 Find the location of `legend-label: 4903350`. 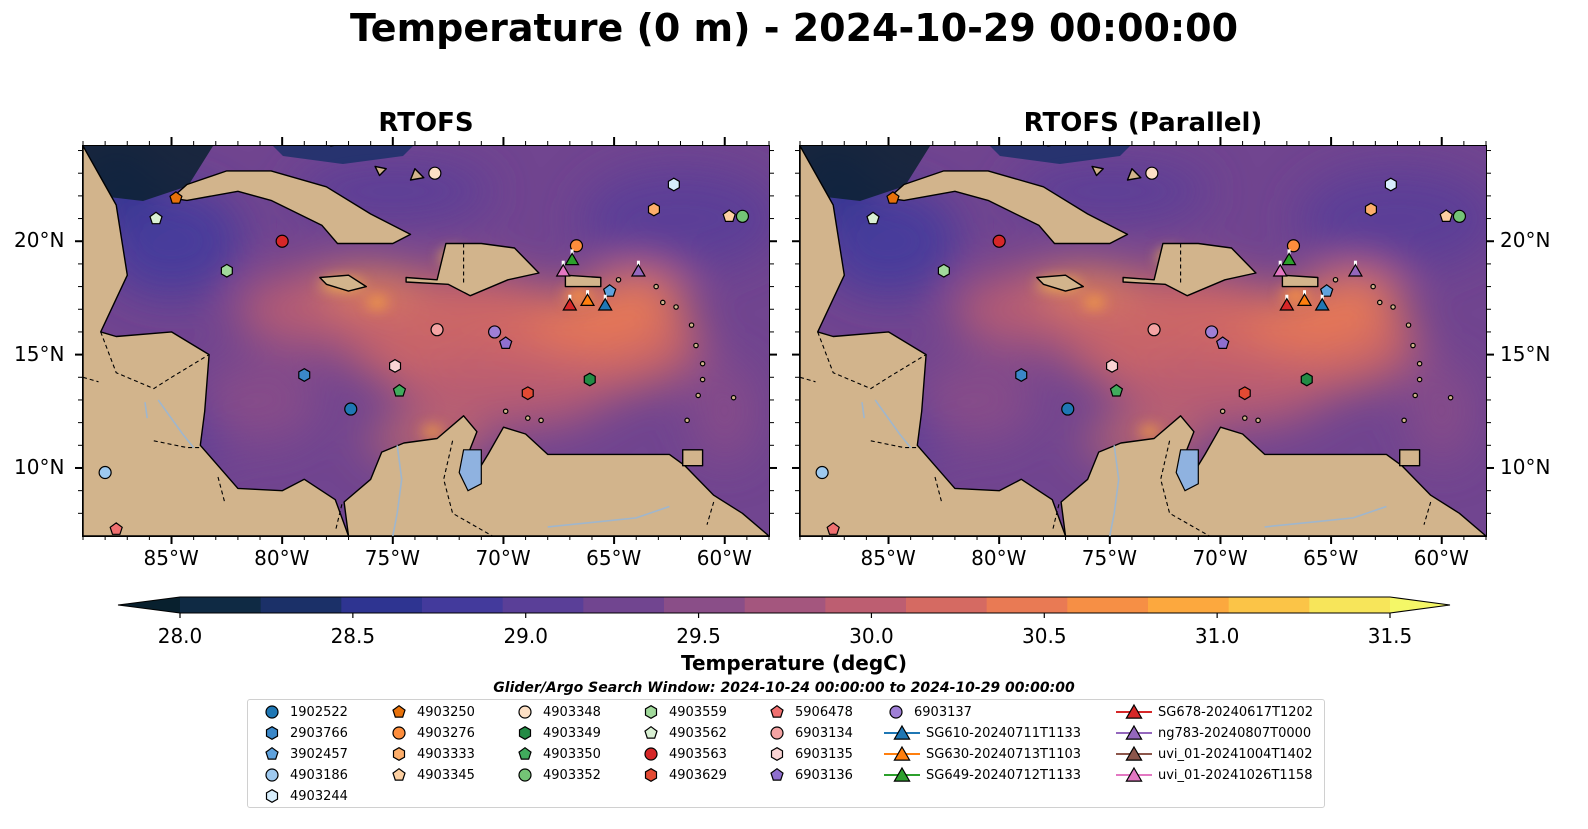

legend-label: 4903350 is located at coordinates (572, 754).